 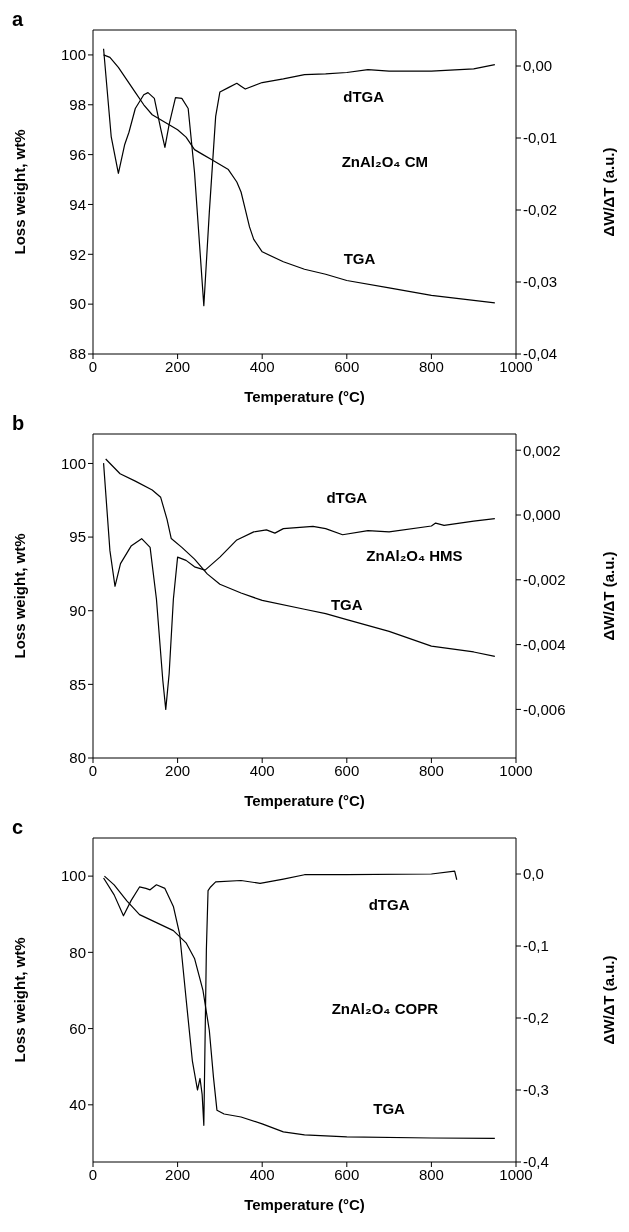 I want to click on y2-tick-label: -0,3, so click(x=536, y=1090).